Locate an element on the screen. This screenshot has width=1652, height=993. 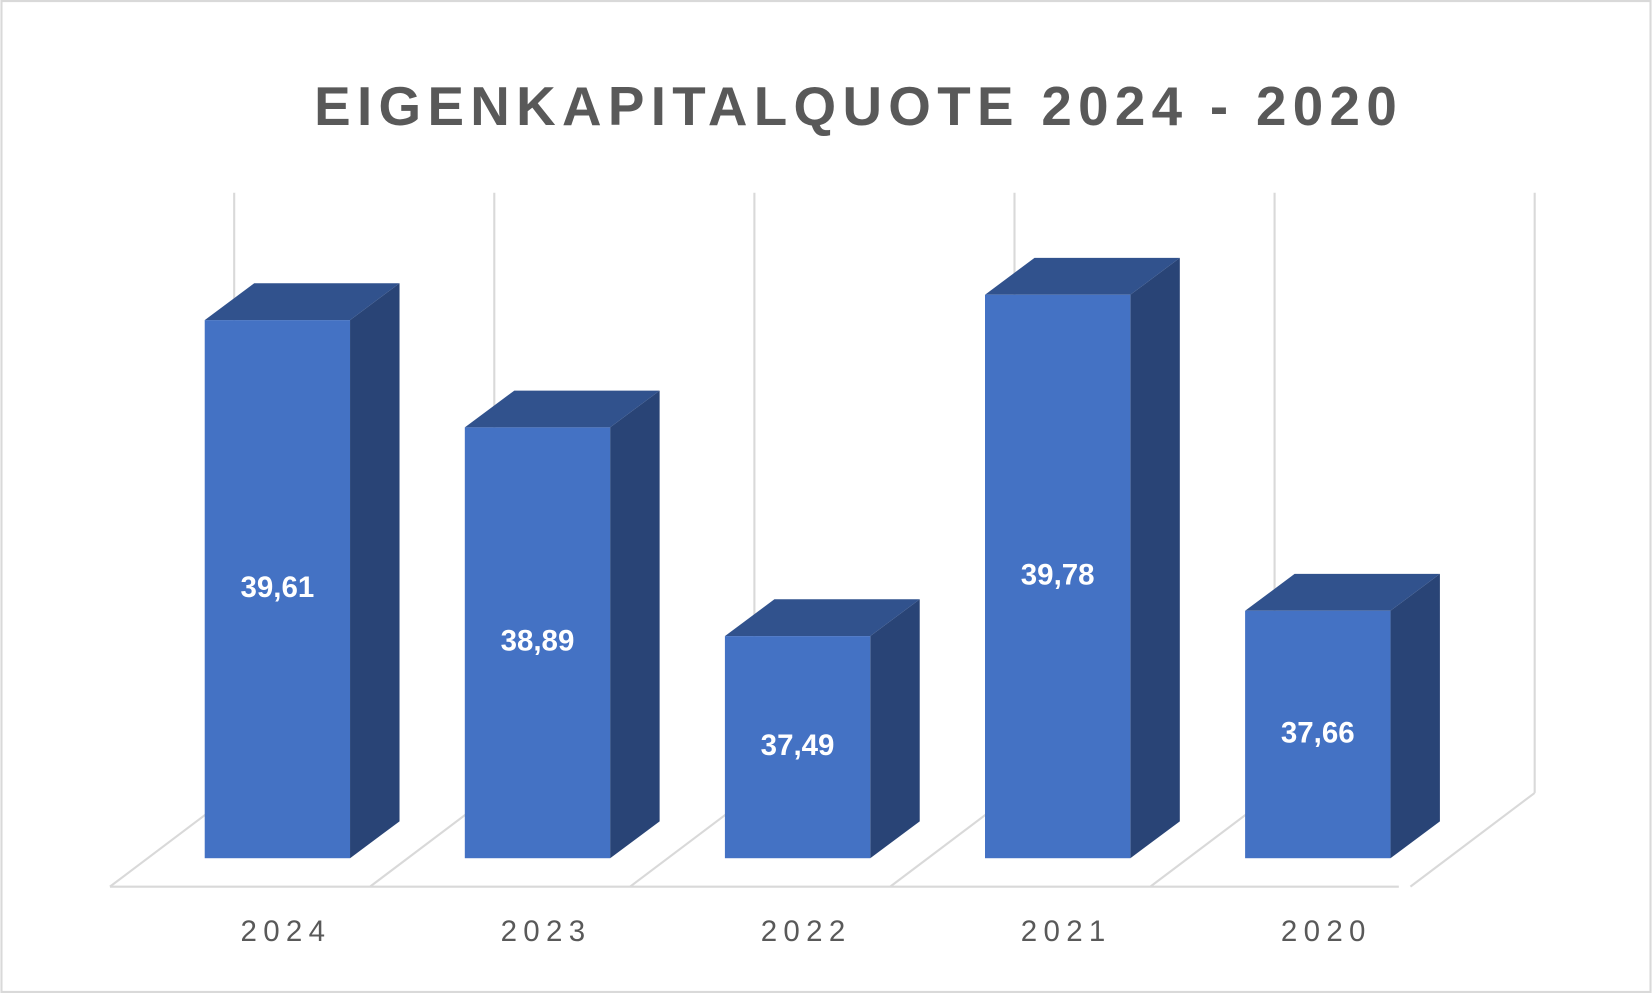
value-label: 38,89 is located at coordinates (538, 641).